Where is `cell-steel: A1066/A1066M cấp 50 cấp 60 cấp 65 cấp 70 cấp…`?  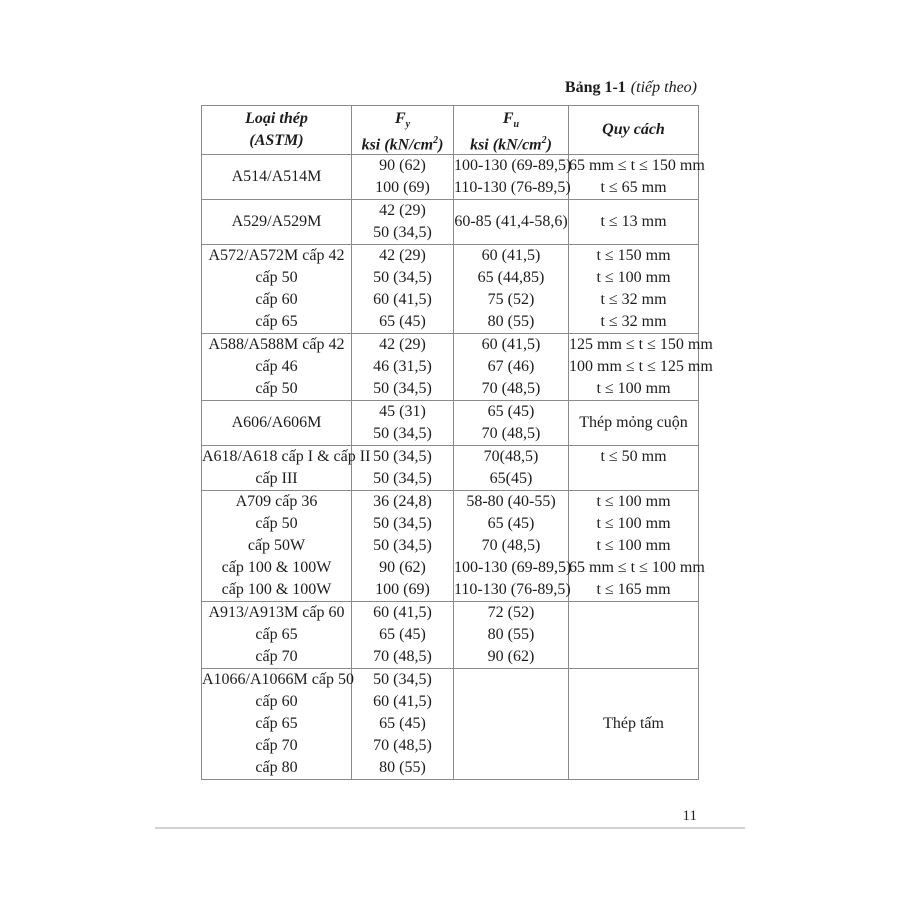 cell-steel: A1066/A1066M cấp 50 cấp 60 cấp 65 cấp 70 cấp… is located at coordinates (277, 724).